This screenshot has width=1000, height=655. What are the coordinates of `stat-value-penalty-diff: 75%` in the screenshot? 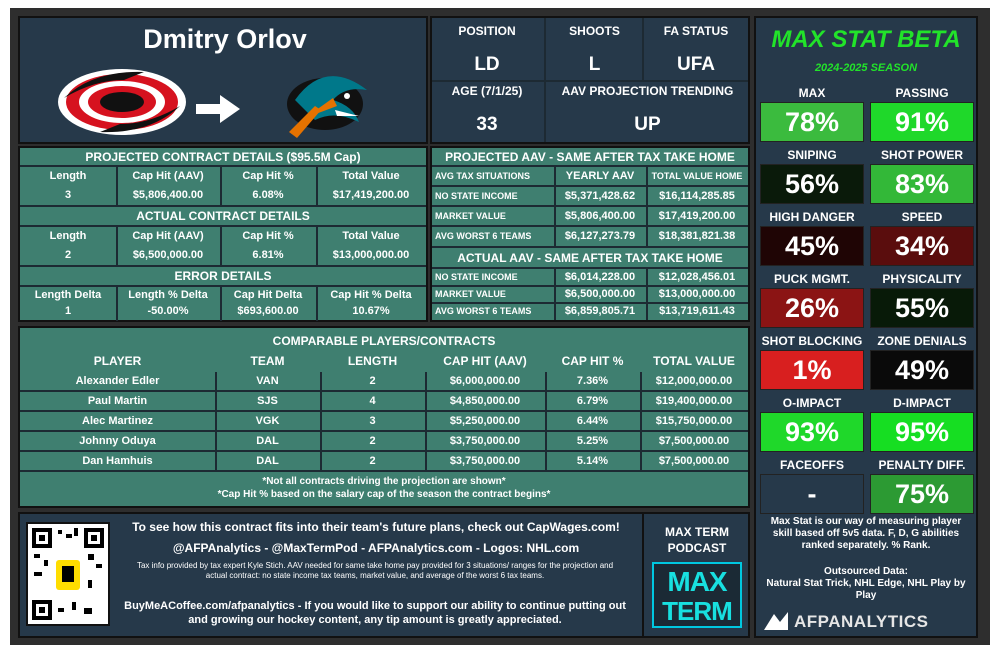 It's located at (922, 494).